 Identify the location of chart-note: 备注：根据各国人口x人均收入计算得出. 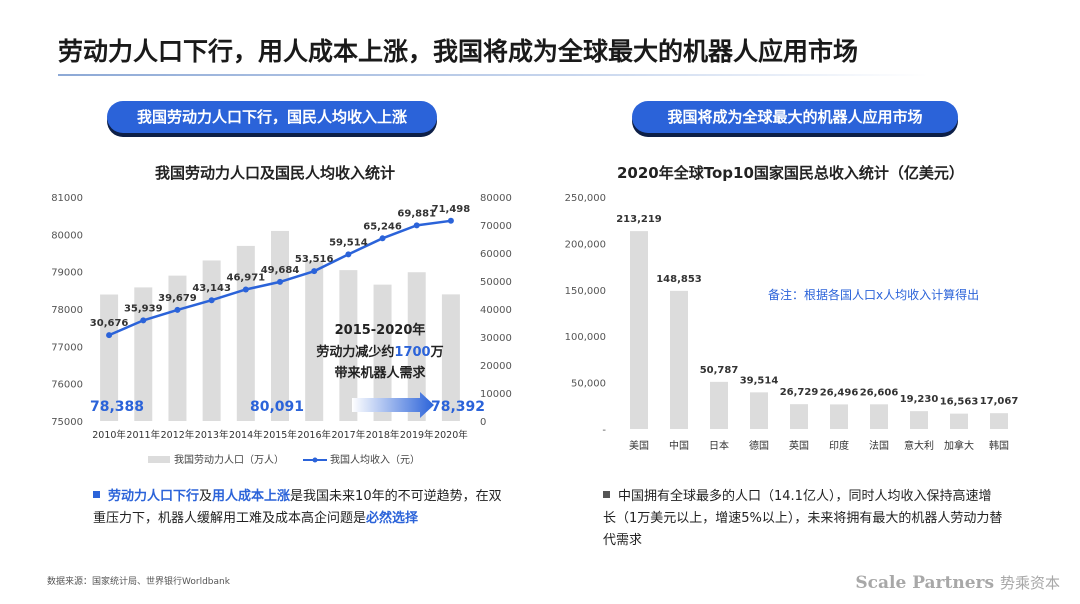
(873, 294).